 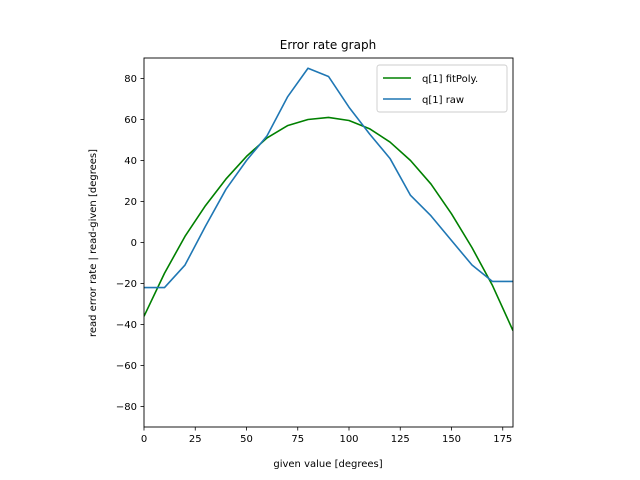 What do you see at coordinates (130, 79) in the screenshot?
I see `y-tick-label: 80` at bounding box center [130, 79].